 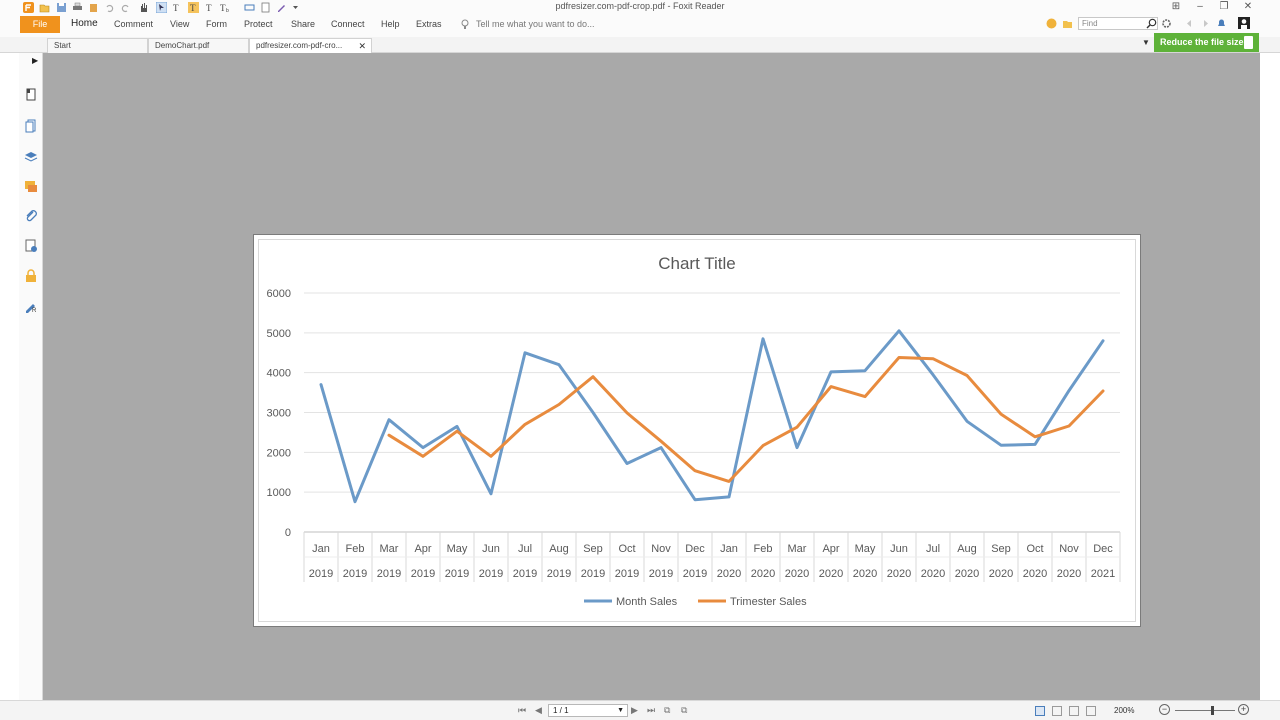 I want to click on text-select-icon: T, so click(x=177, y=7).